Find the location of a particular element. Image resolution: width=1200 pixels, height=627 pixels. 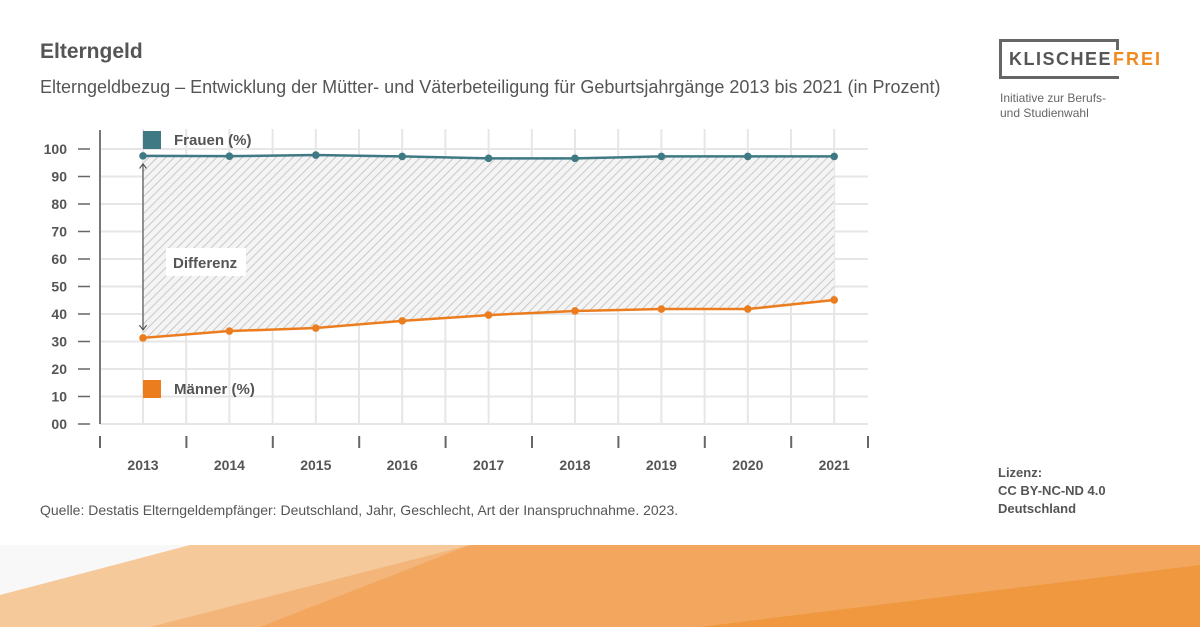

x-tick-label: 2014 is located at coordinates (229, 465).